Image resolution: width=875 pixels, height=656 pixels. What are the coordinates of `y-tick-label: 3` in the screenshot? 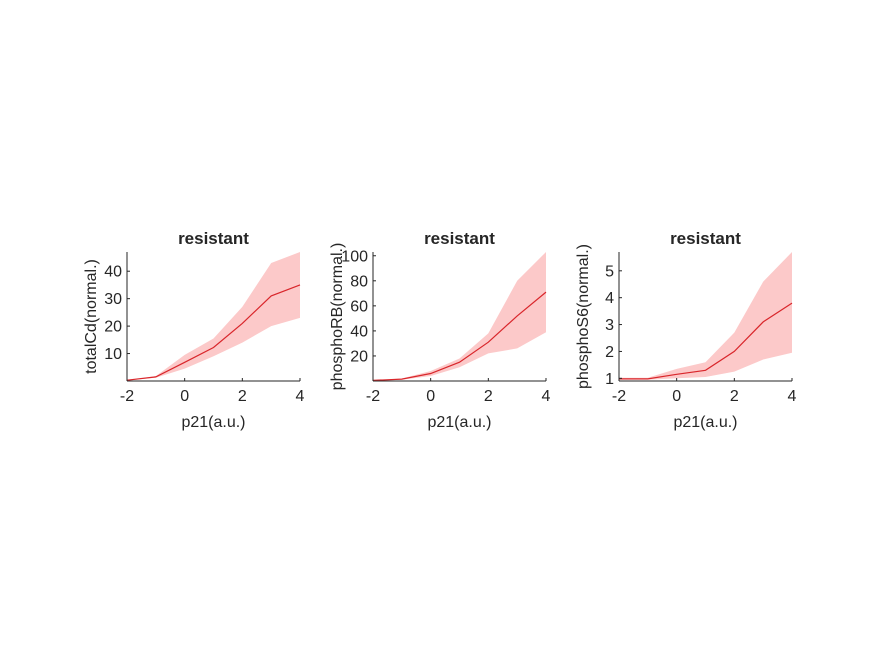 It's located at (609, 325).